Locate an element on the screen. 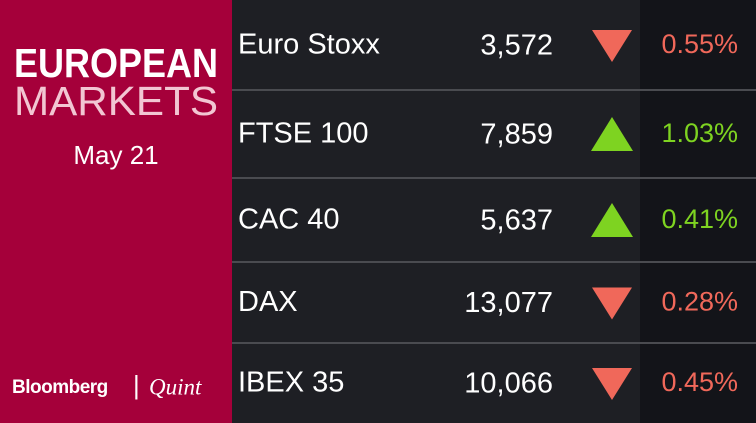  index-value: 13,077 is located at coordinates (508, 303).